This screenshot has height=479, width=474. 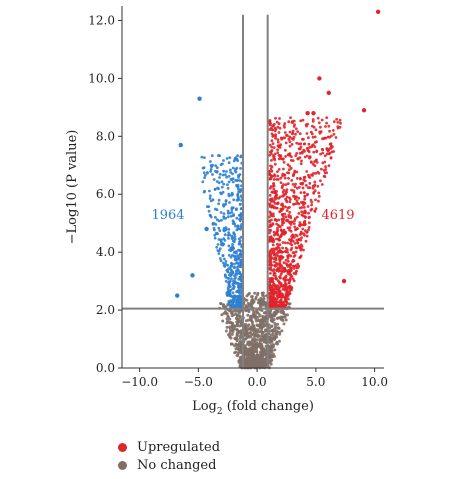 I want to click on x-tick-label: 10.0, so click(x=374, y=382).